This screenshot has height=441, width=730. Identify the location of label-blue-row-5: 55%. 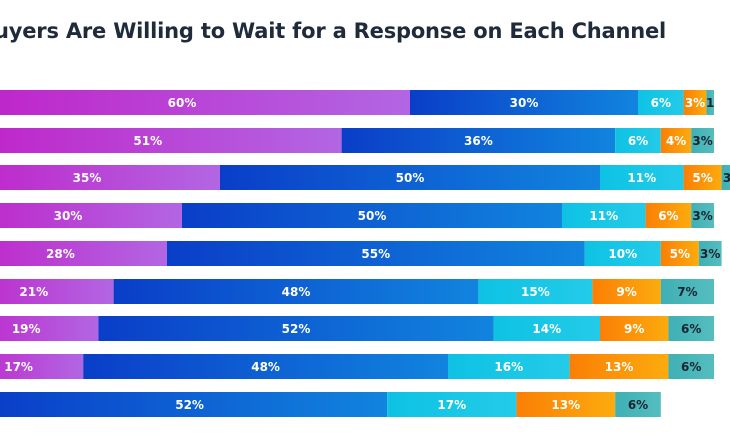
(375, 254).